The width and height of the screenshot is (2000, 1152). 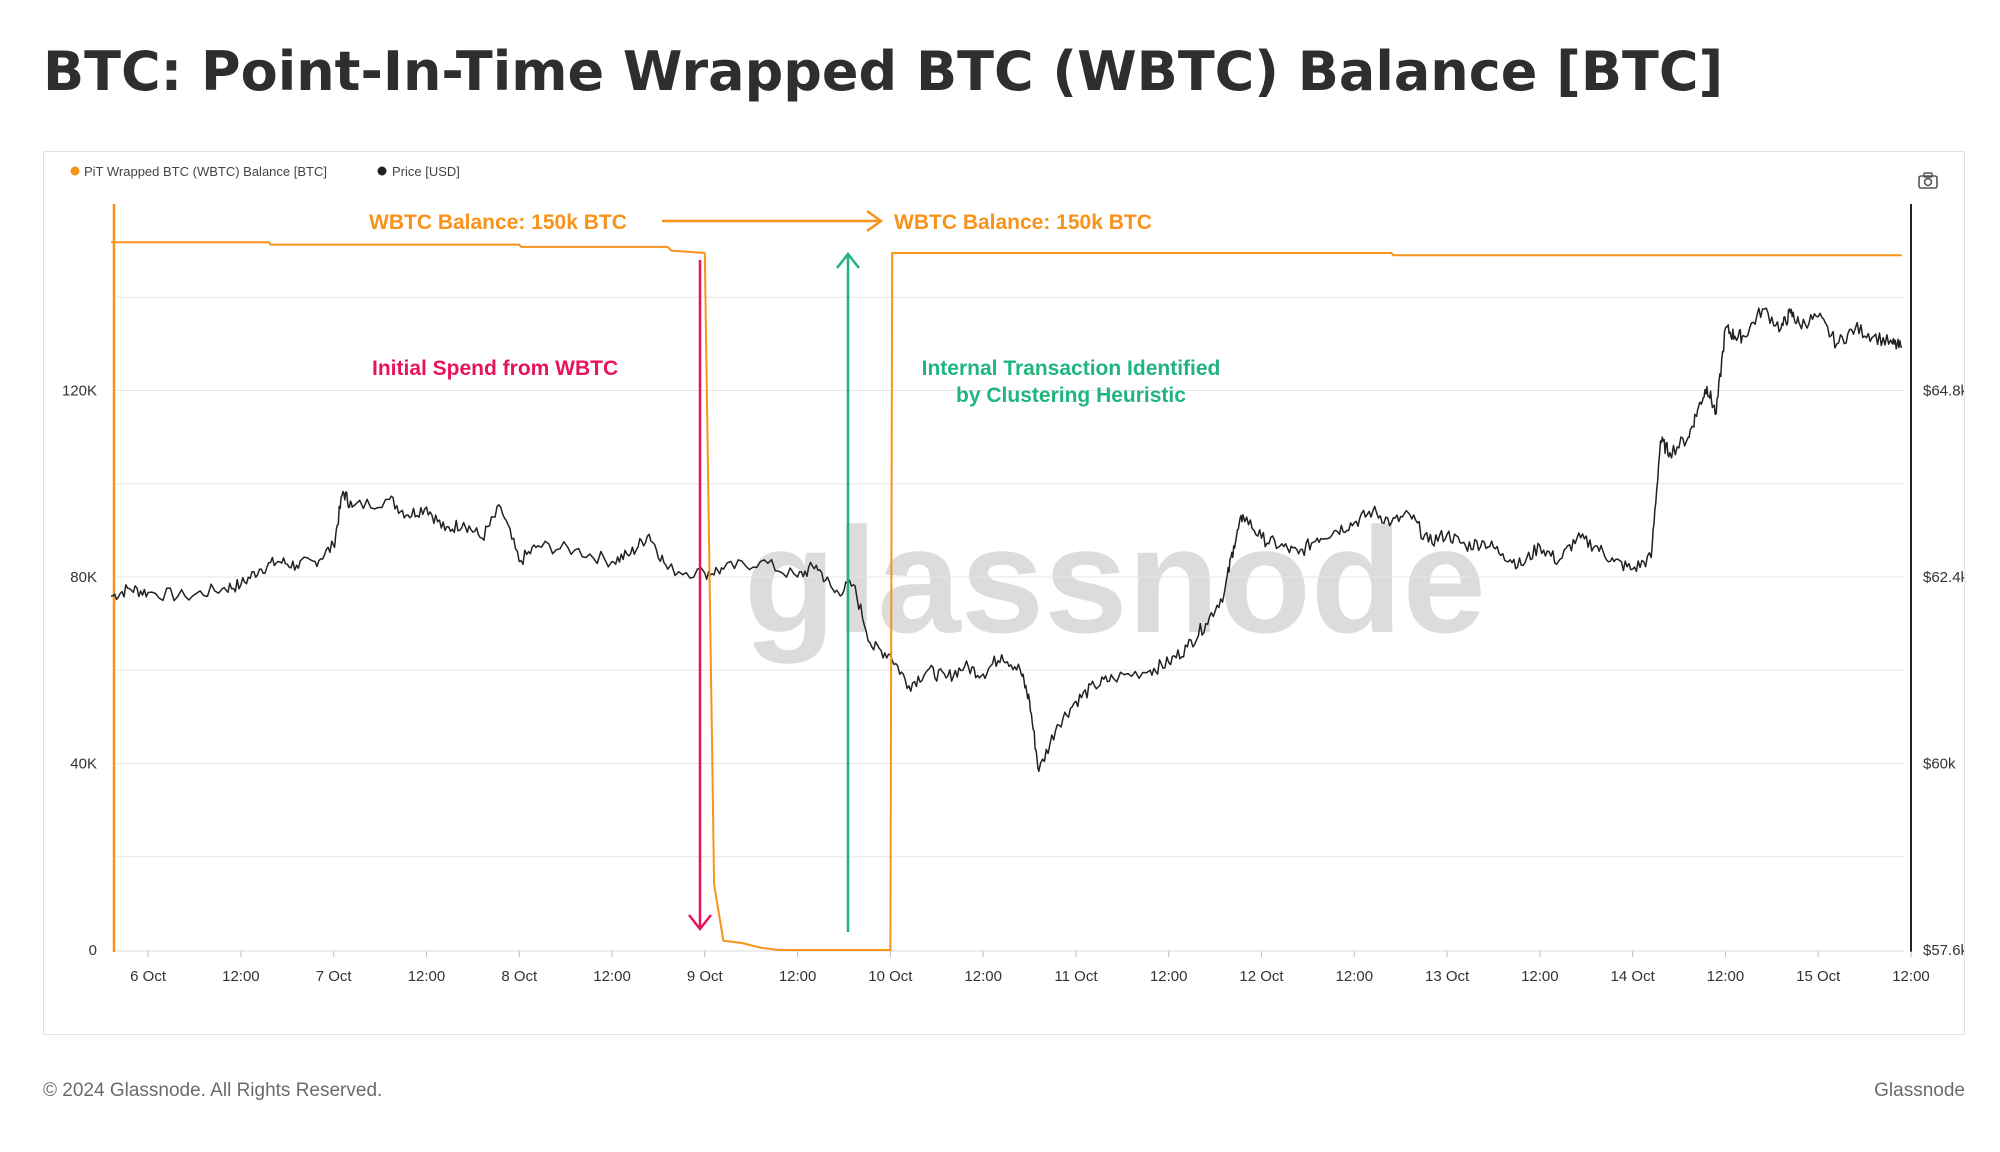 I want to click on annotation-spend-arrow-head, so click(x=700, y=923).